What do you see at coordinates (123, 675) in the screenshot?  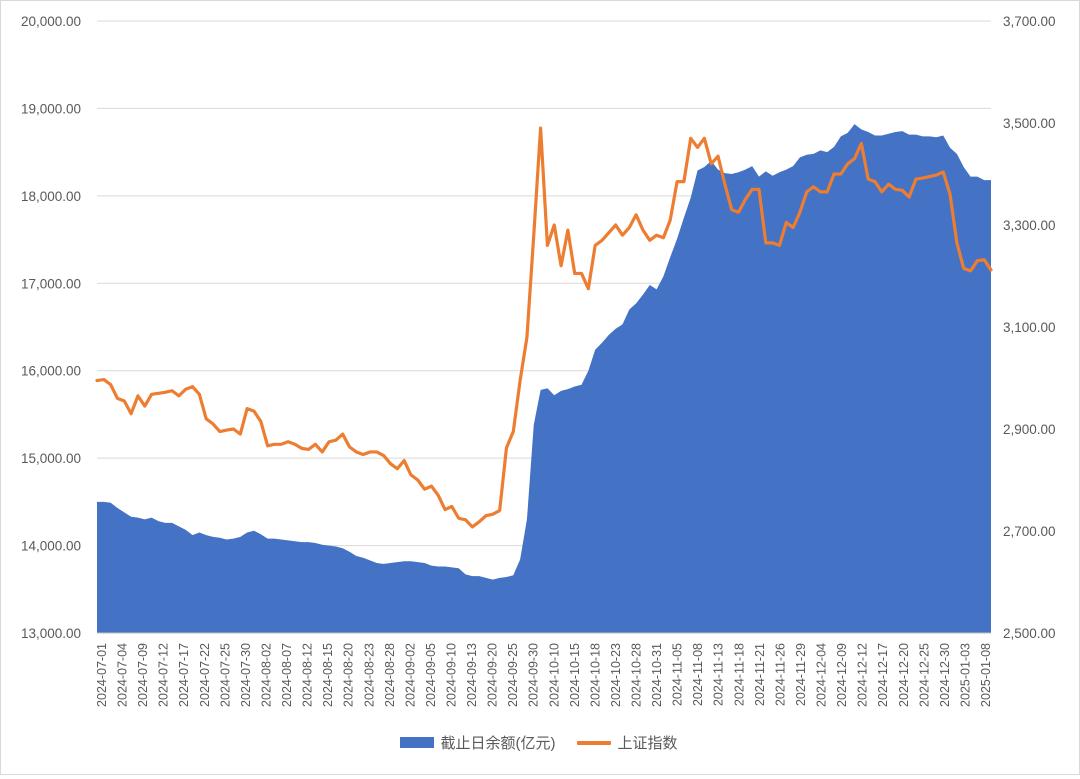 I see `x-tick-label: 2024-07-04` at bounding box center [123, 675].